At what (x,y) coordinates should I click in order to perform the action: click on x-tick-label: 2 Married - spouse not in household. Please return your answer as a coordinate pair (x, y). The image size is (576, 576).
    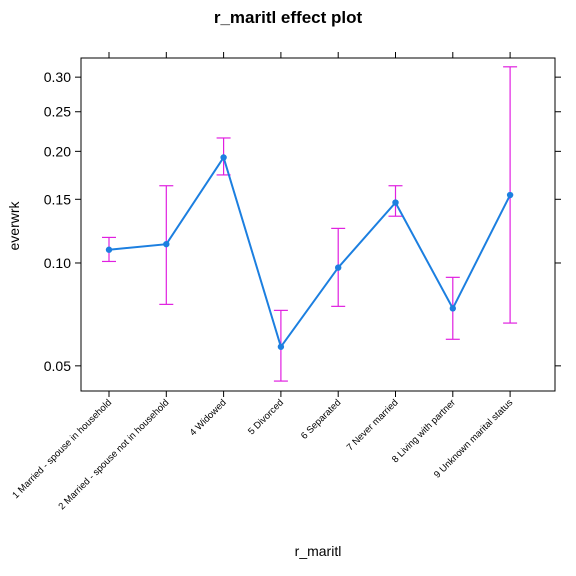
    Looking at the image, I should click on (113, 454).